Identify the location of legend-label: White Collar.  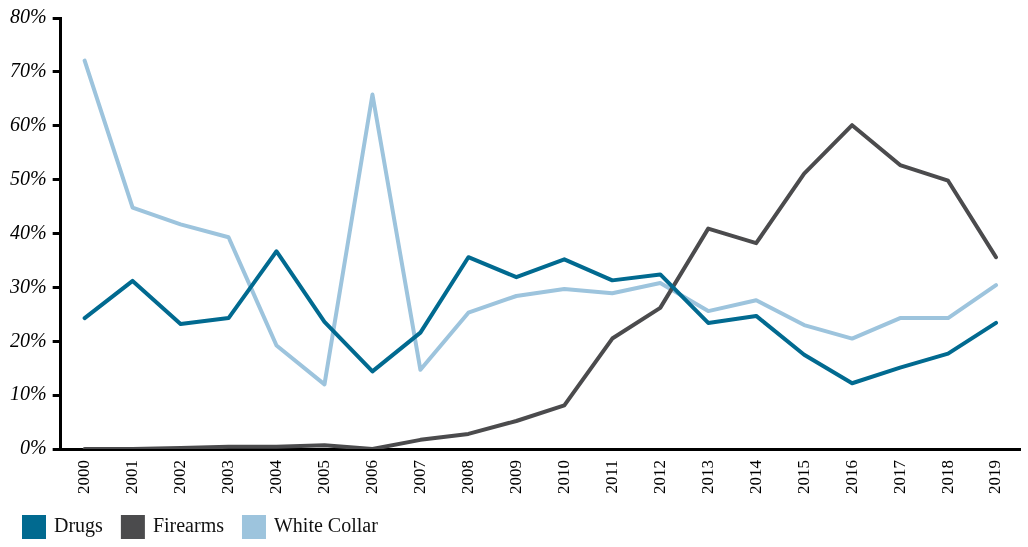
(326, 525).